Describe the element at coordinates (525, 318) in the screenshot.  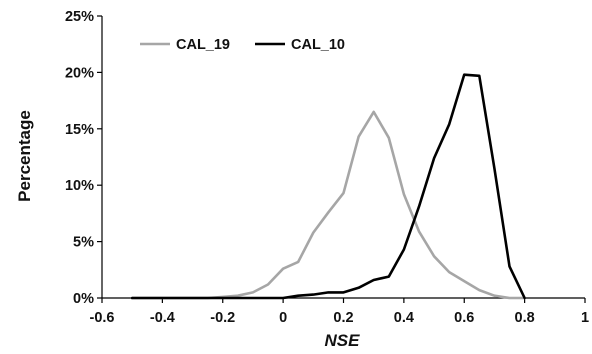
I see `x-tick-label: 0.8` at that location.